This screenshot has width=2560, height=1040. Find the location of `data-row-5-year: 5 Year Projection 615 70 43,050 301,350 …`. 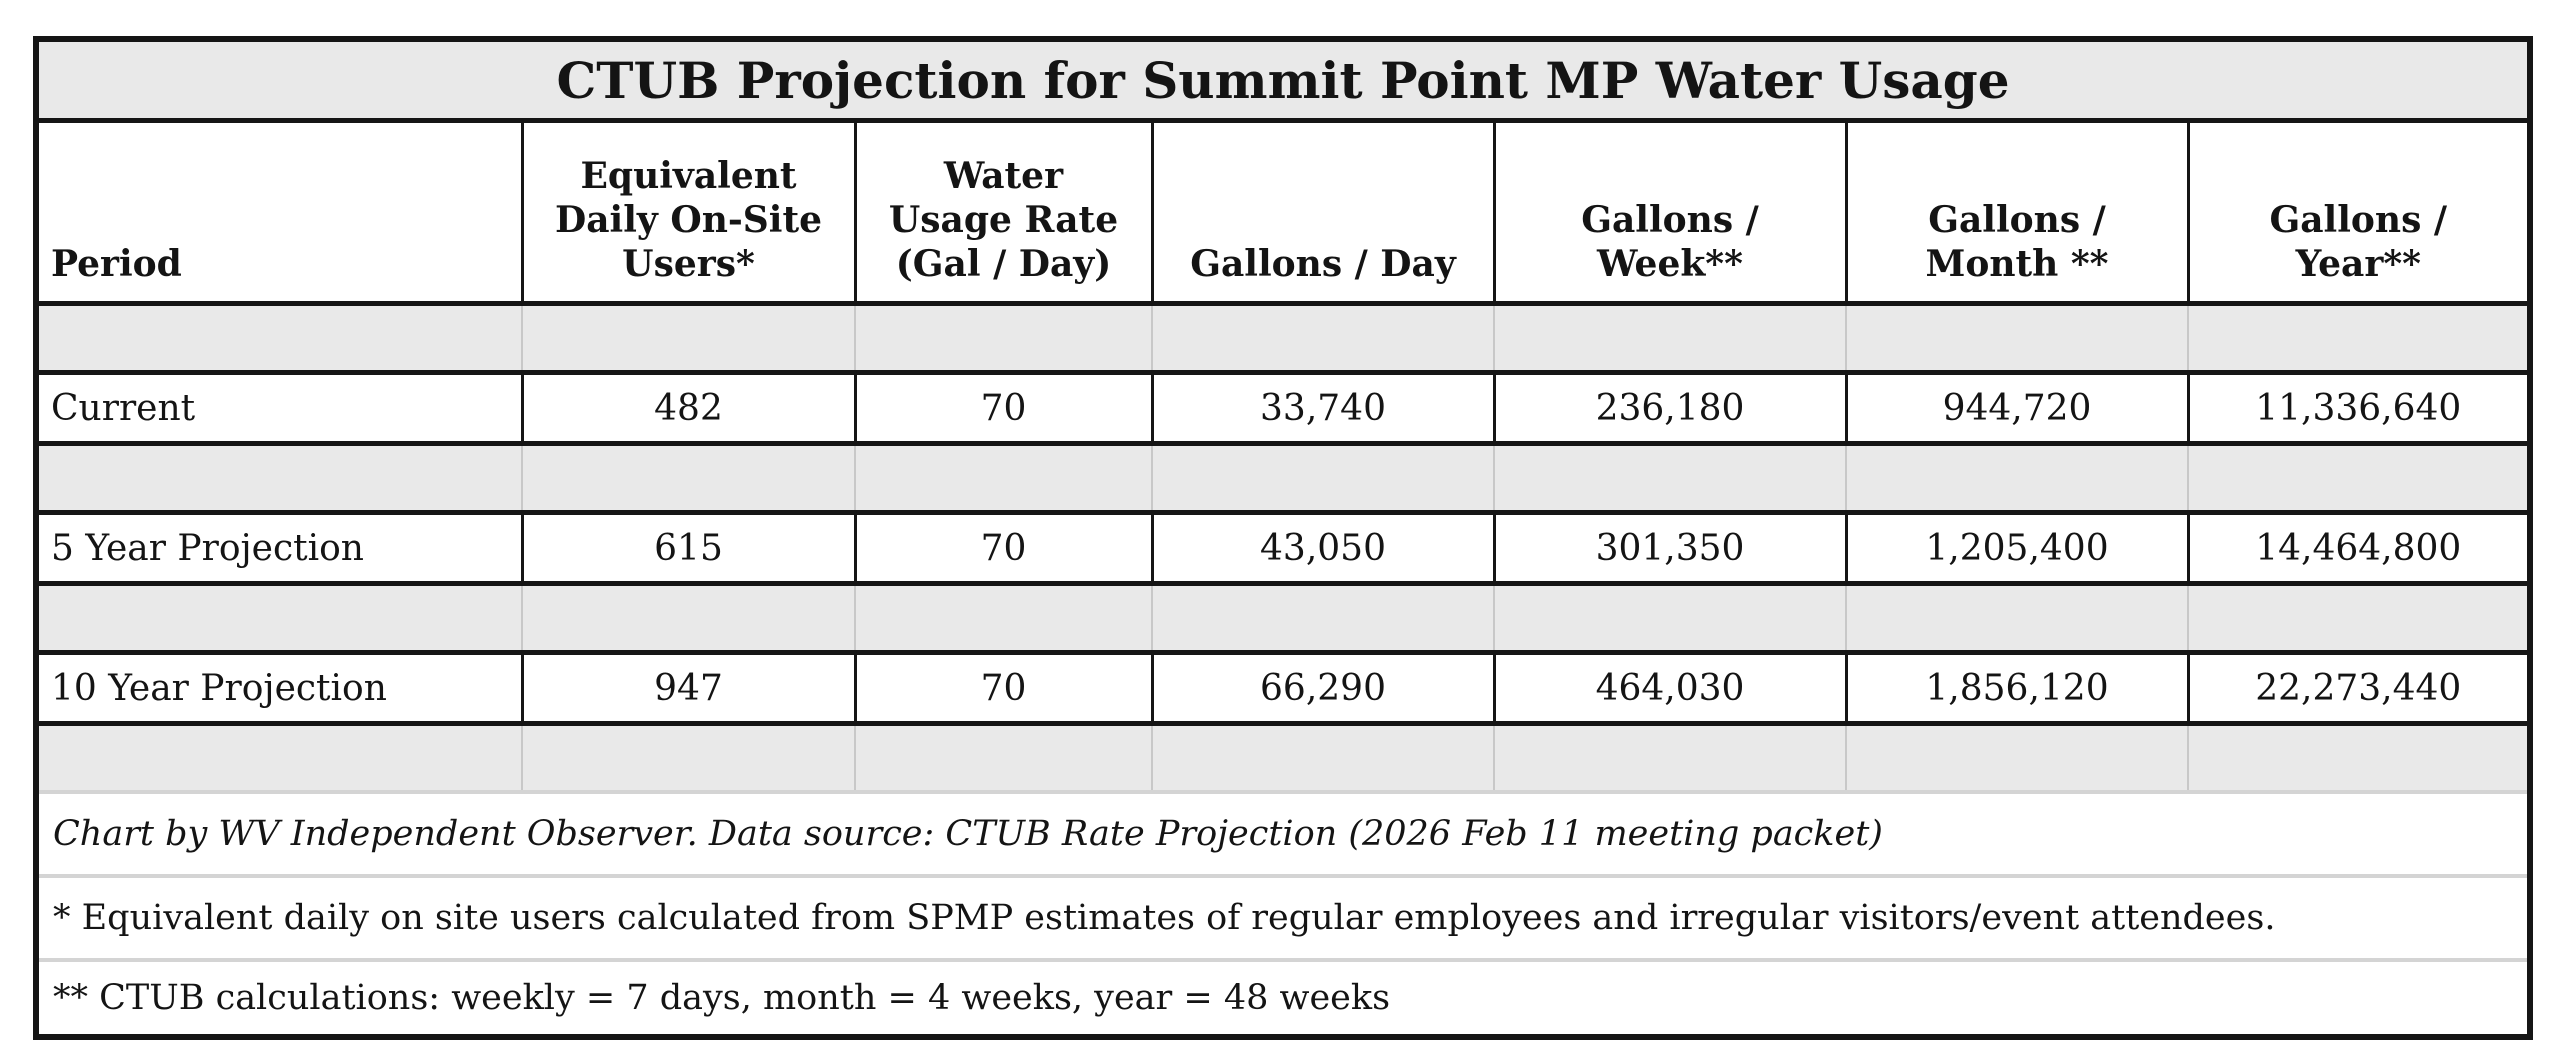

data-row-5-year: 5 Year Projection 615 70 43,050 301,350 … is located at coordinates (1283, 548).